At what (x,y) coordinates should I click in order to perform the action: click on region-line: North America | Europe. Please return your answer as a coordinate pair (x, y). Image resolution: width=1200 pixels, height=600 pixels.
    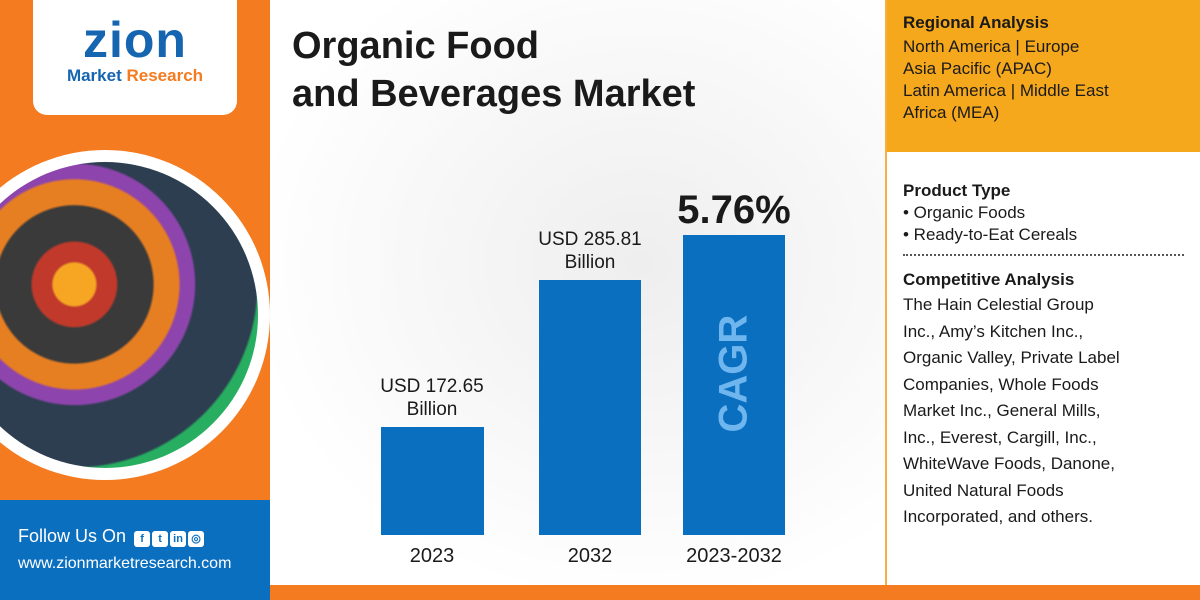
    Looking at the image, I should click on (991, 46).